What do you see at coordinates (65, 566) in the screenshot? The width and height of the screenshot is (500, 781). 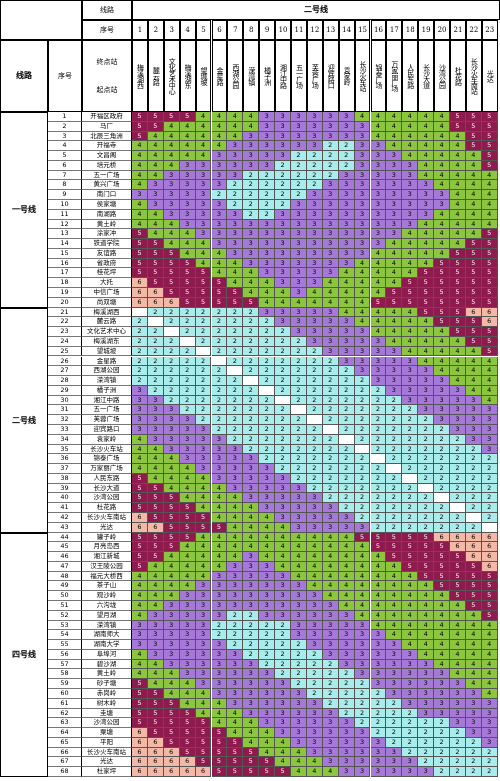 I see `row-number: 47` at bounding box center [65, 566].